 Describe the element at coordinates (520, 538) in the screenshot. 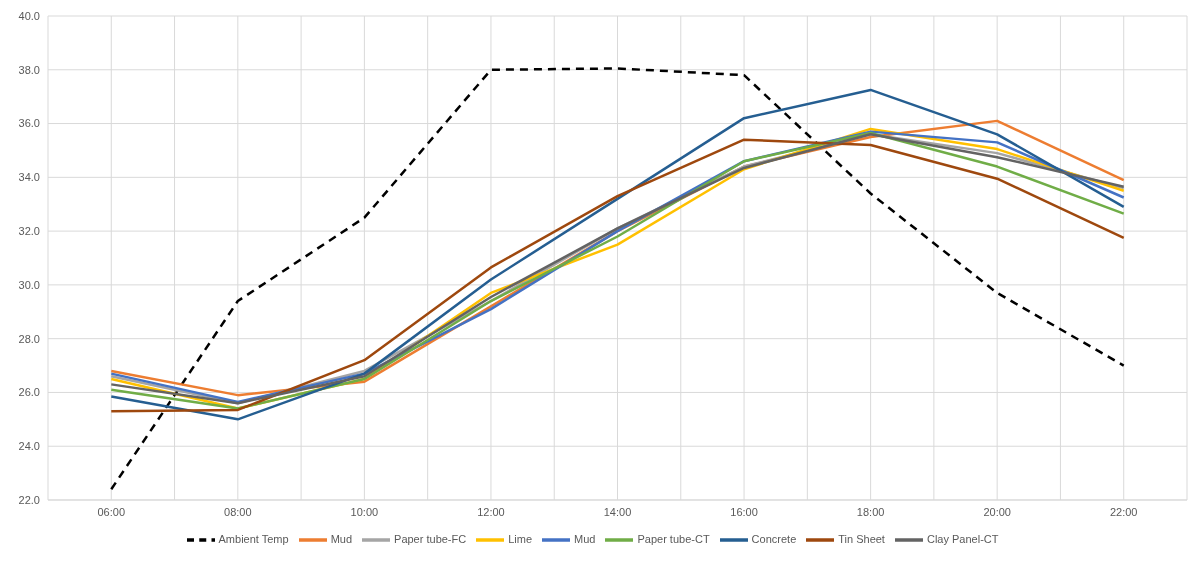

I see `legend-label: Lime` at that location.